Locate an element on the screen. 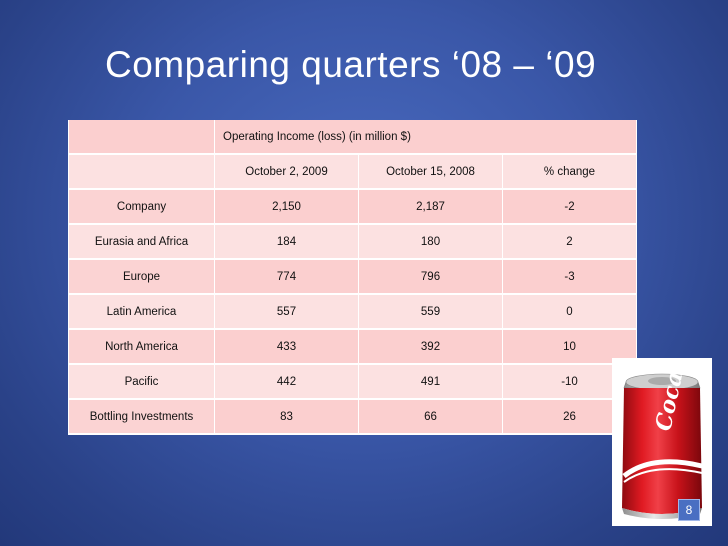 The height and width of the screenshot is (546, 728). table-cell: 491 is located at coordinates (430, 382).